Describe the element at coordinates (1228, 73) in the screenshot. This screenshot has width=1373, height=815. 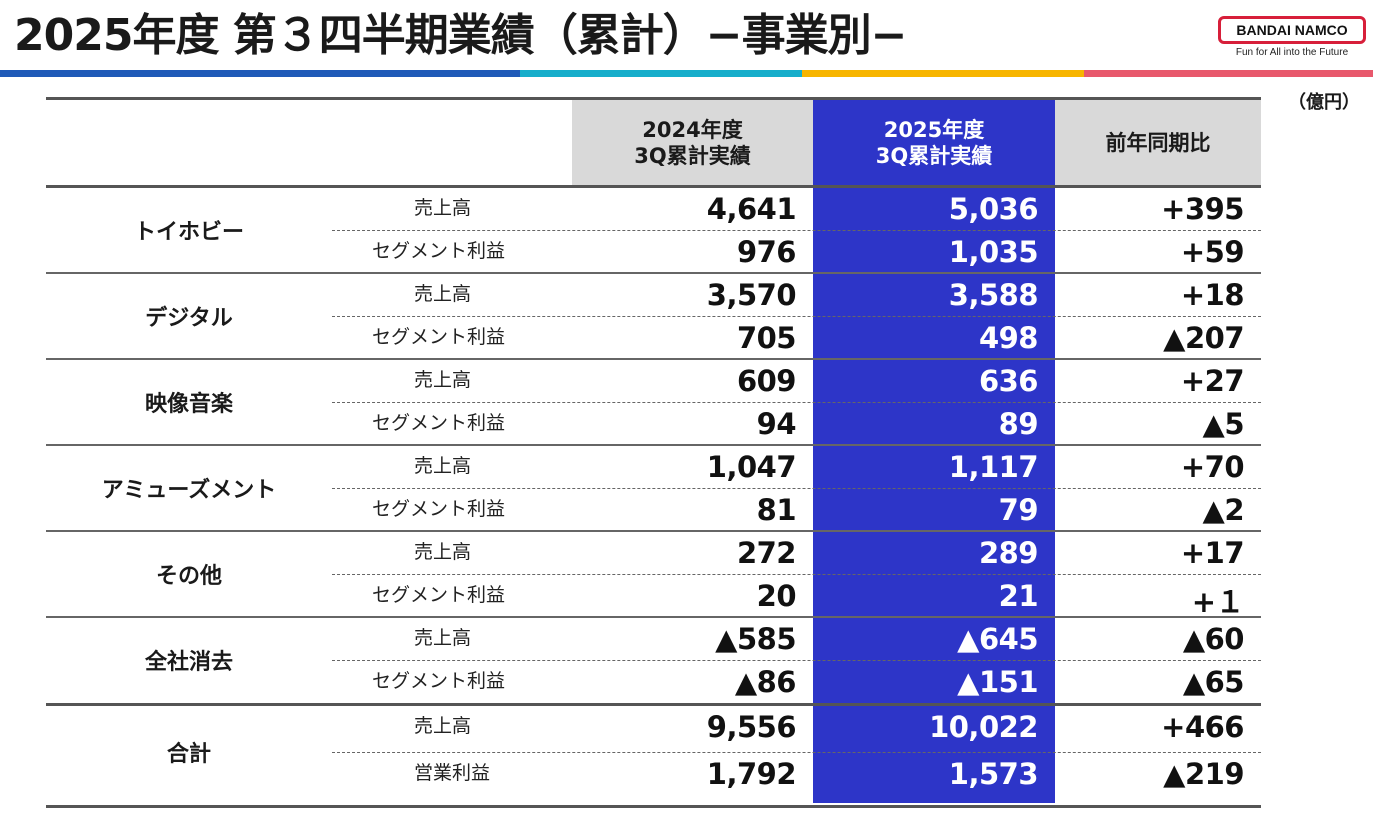
I see `title-underline-pink` at that location.